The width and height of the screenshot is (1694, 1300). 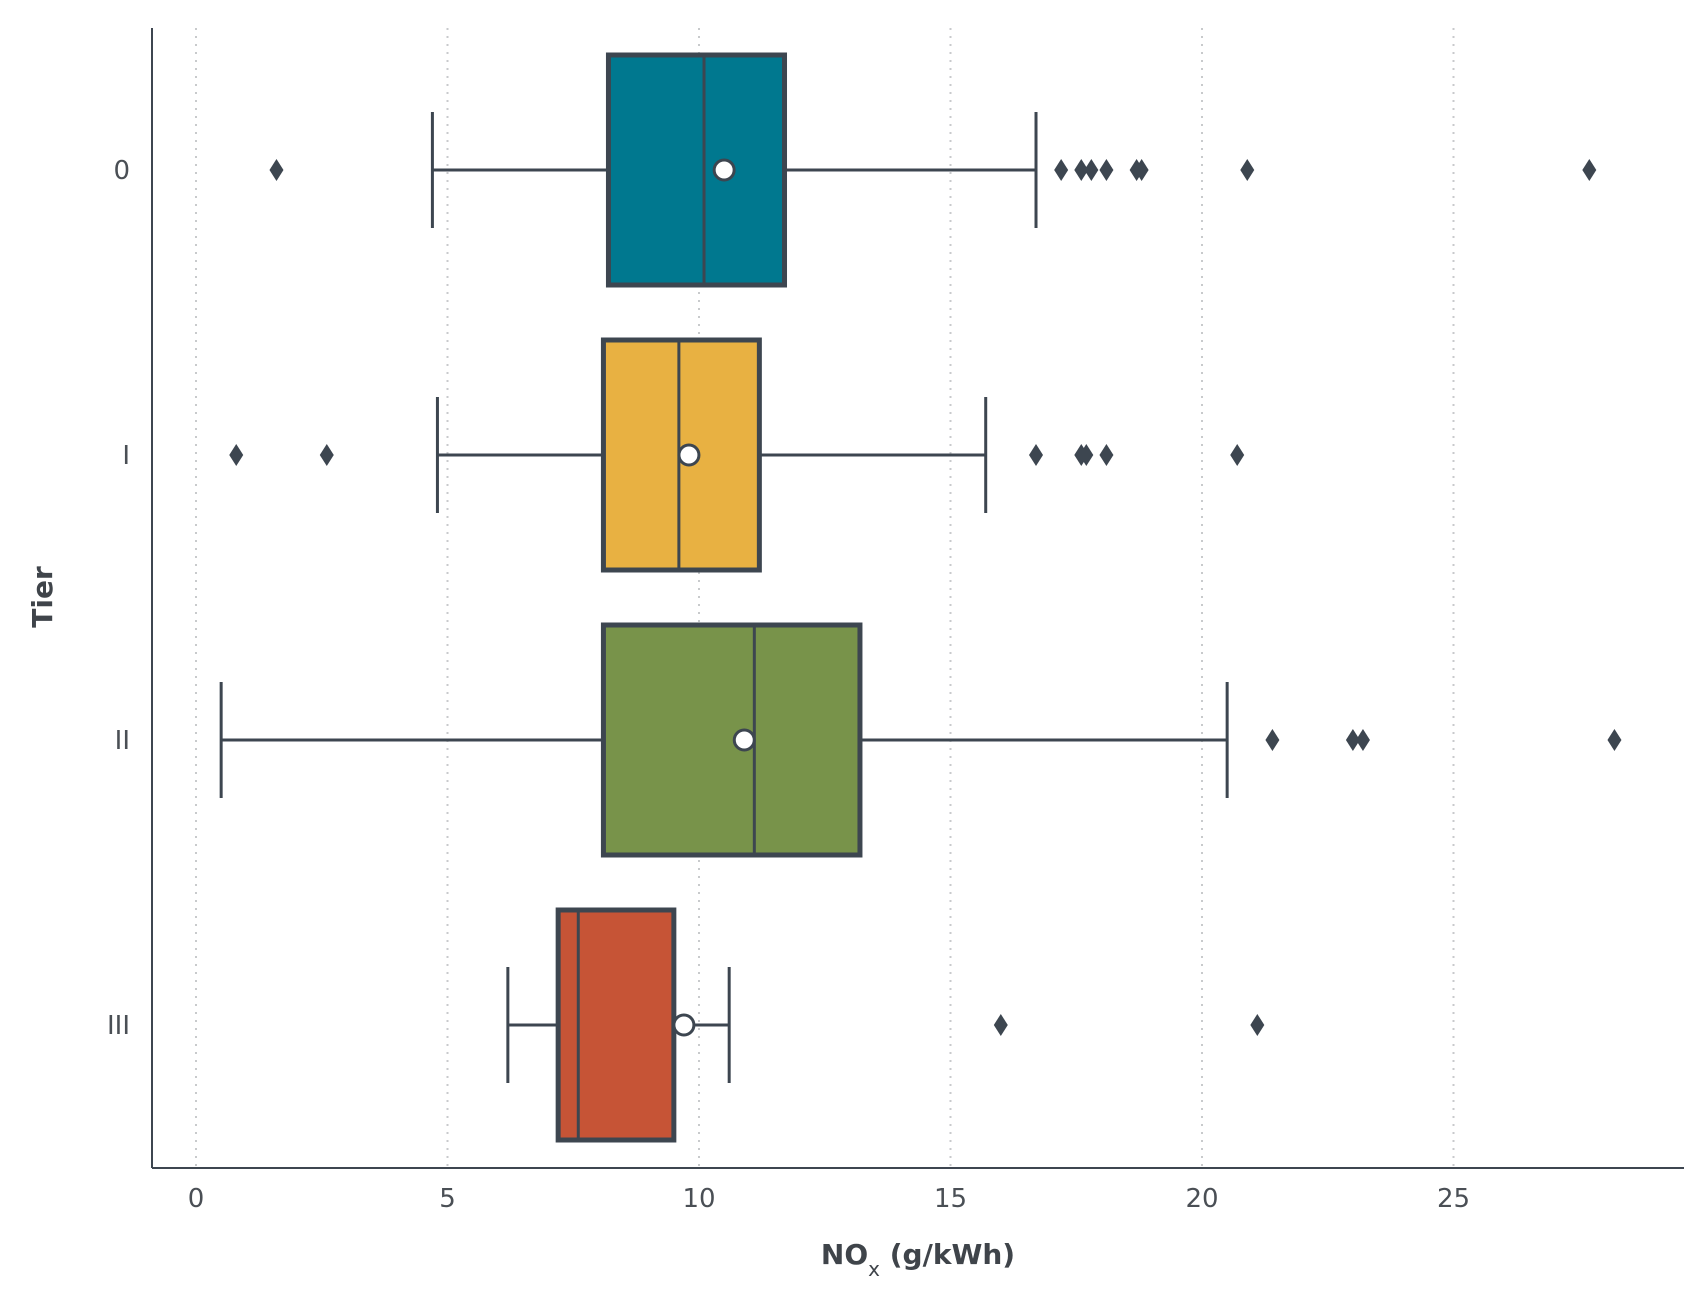 I want to click on y-tick-label: III, so click(x=118, y=1026).